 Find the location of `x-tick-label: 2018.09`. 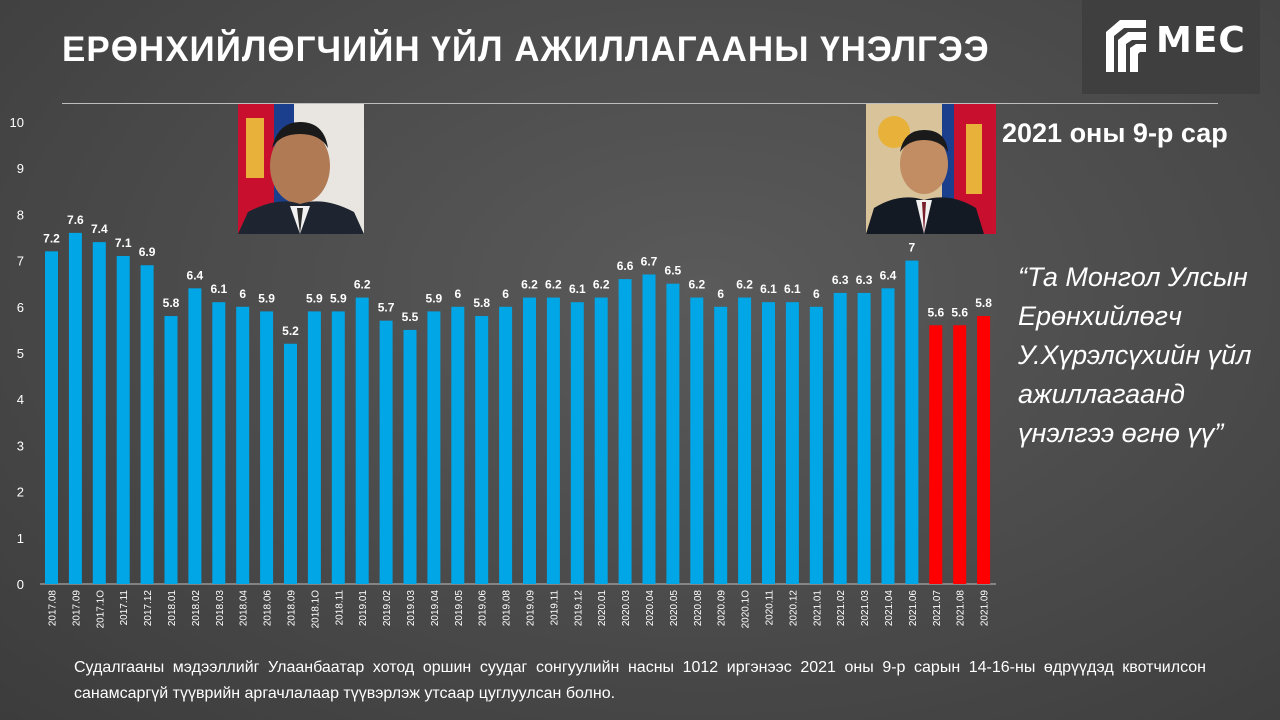

x-tick-label: 2018.09 is located at coordinates (292, 608).